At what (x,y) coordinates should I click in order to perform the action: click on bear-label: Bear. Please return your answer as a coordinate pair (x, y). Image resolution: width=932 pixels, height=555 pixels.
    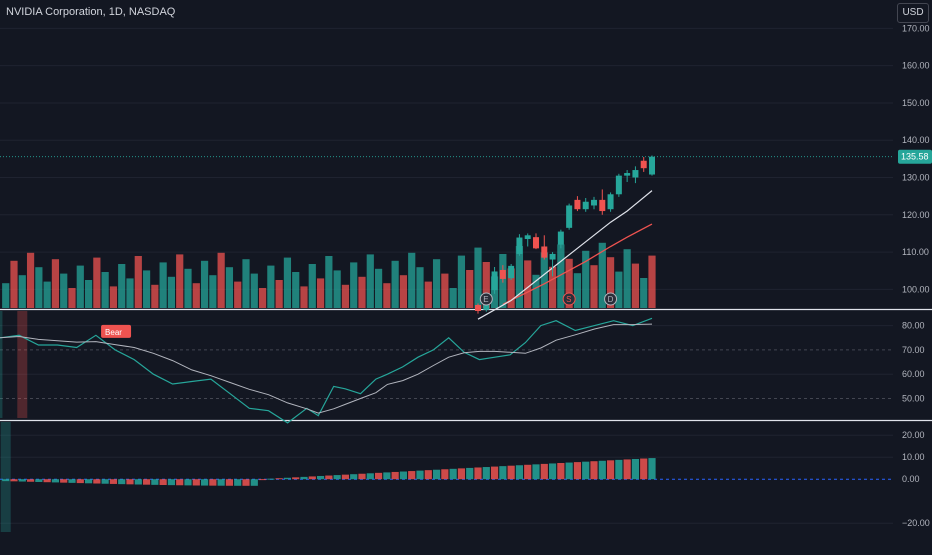
    Looking at the image, I should click on (113, 332).